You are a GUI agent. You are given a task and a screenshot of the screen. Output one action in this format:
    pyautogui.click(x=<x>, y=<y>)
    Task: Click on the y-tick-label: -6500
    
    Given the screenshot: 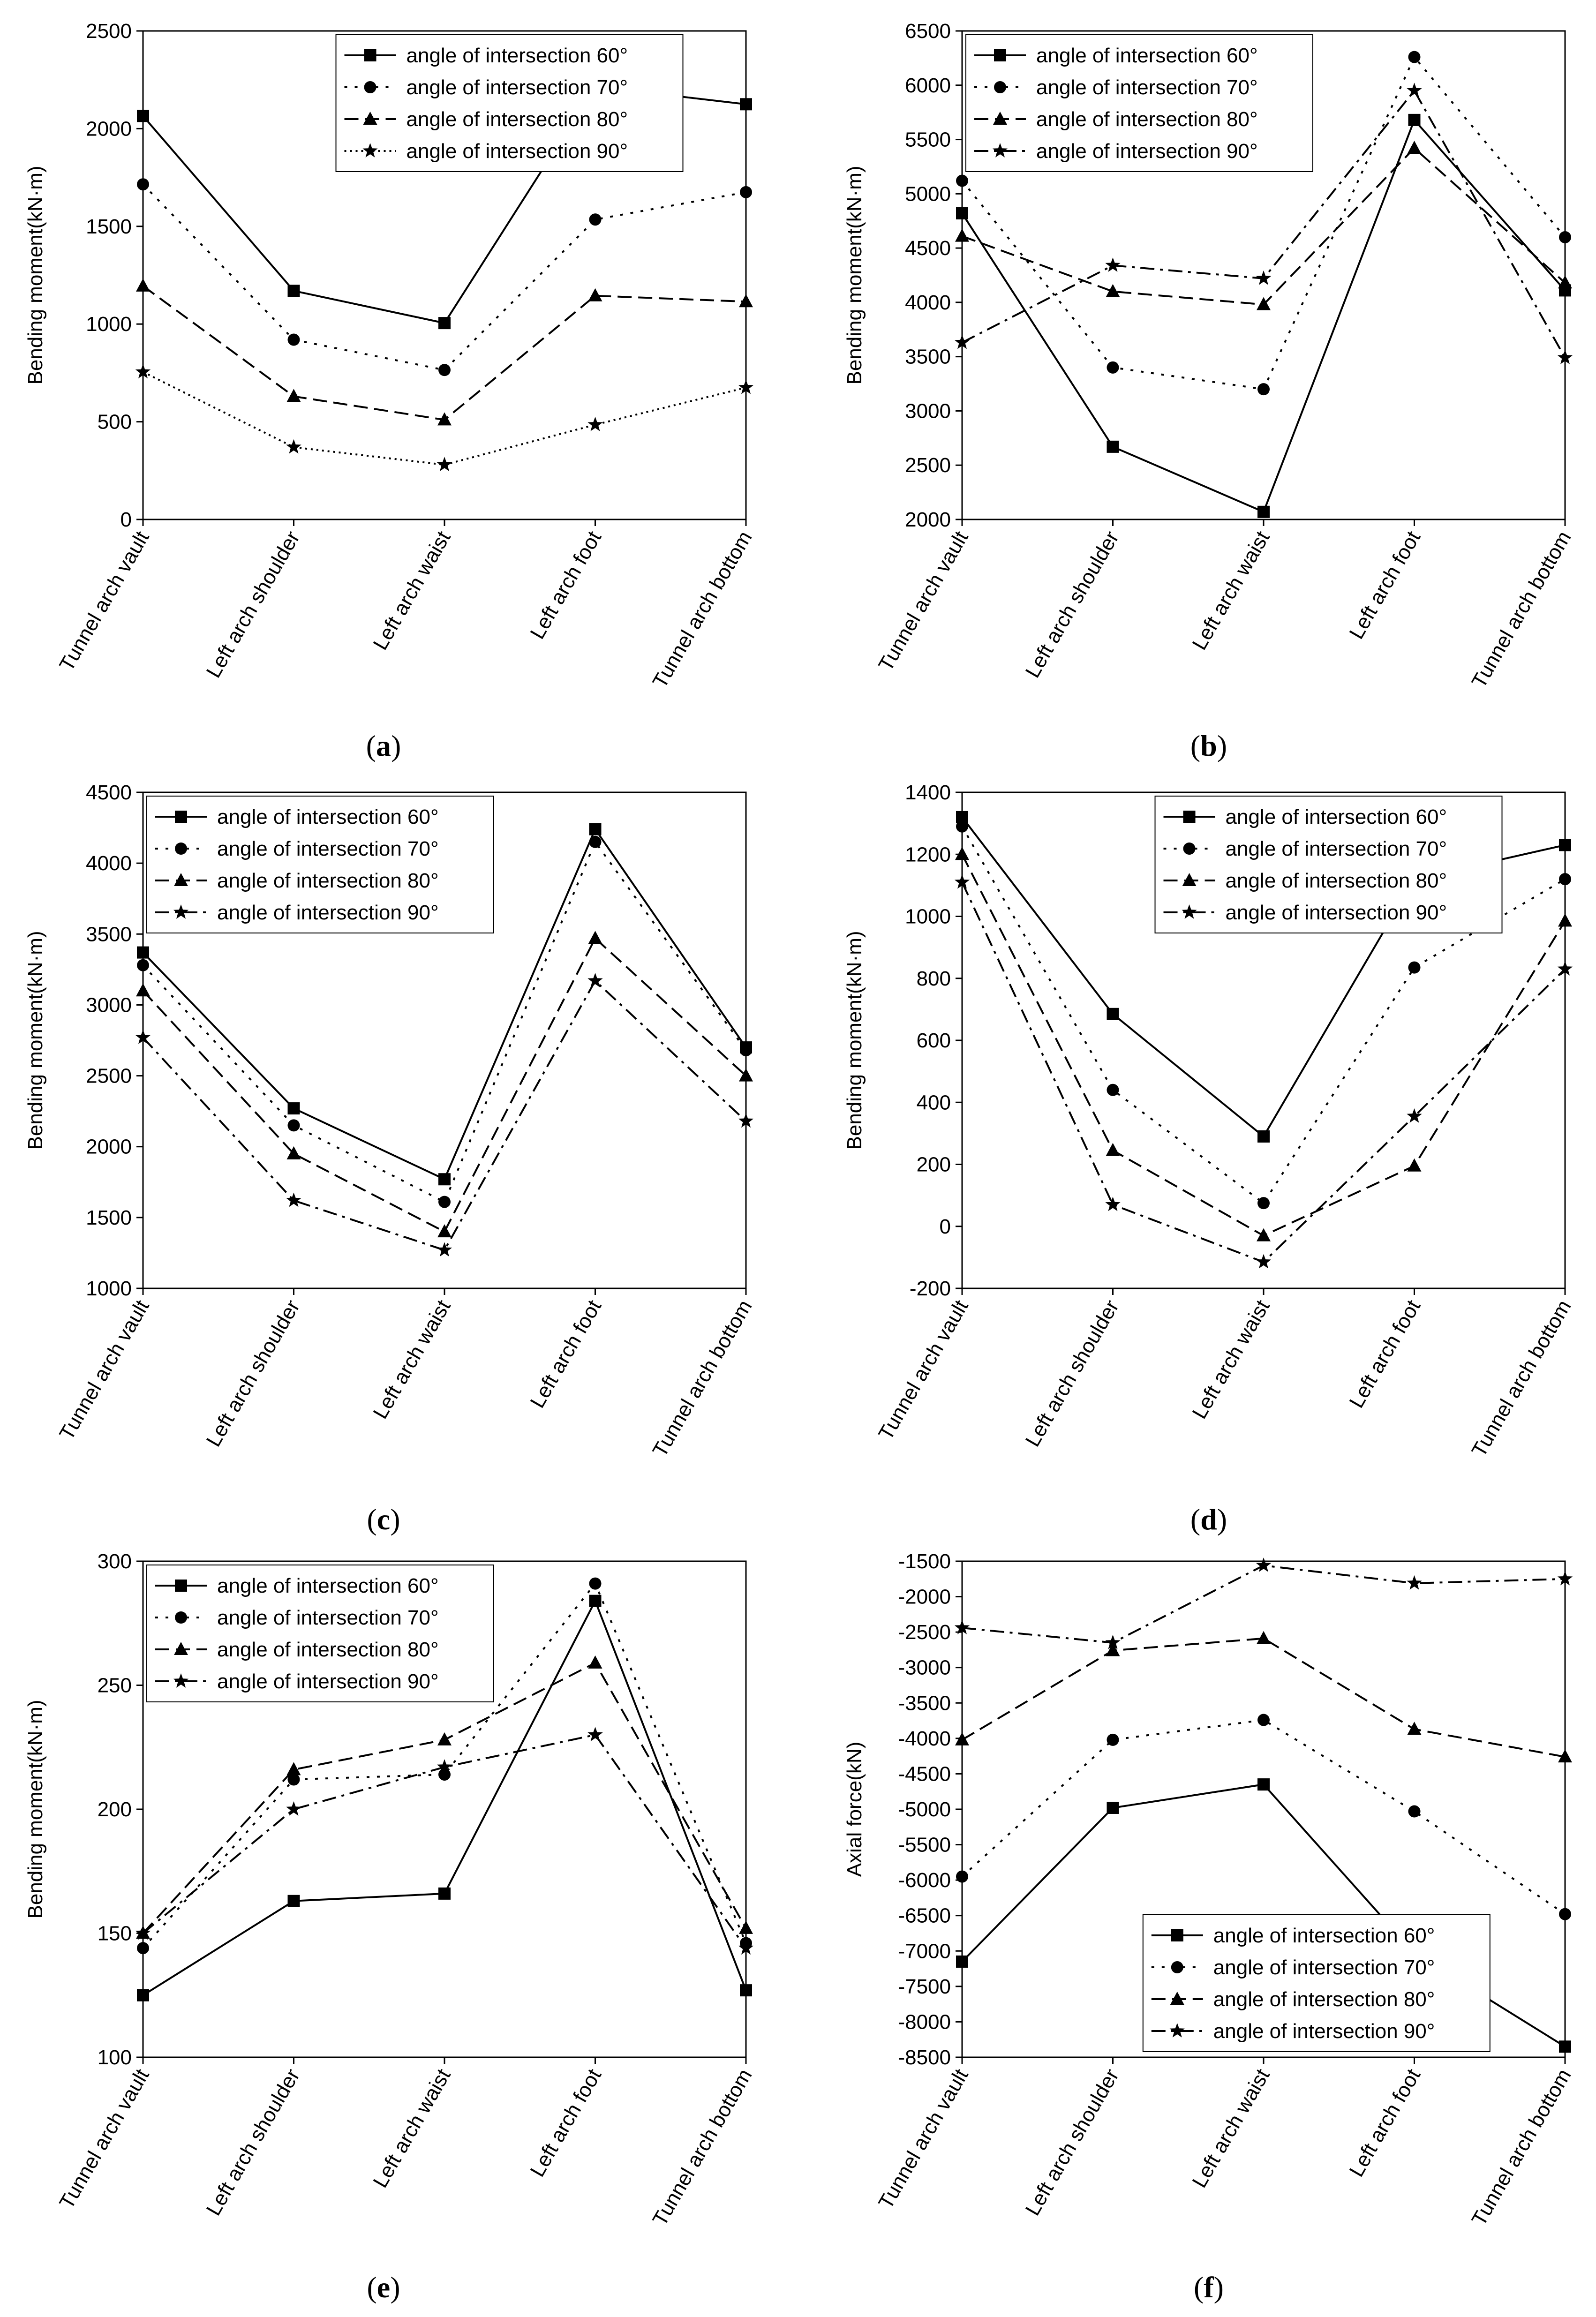 What is the action you would take?
    pyautogui.click(x=924, y=1915)
    